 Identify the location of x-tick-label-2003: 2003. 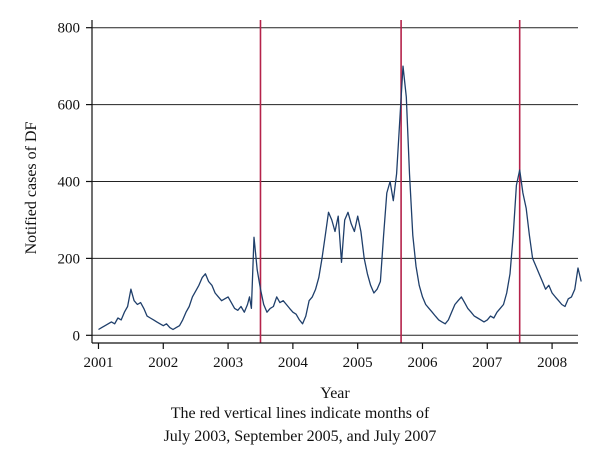
(228, 363).